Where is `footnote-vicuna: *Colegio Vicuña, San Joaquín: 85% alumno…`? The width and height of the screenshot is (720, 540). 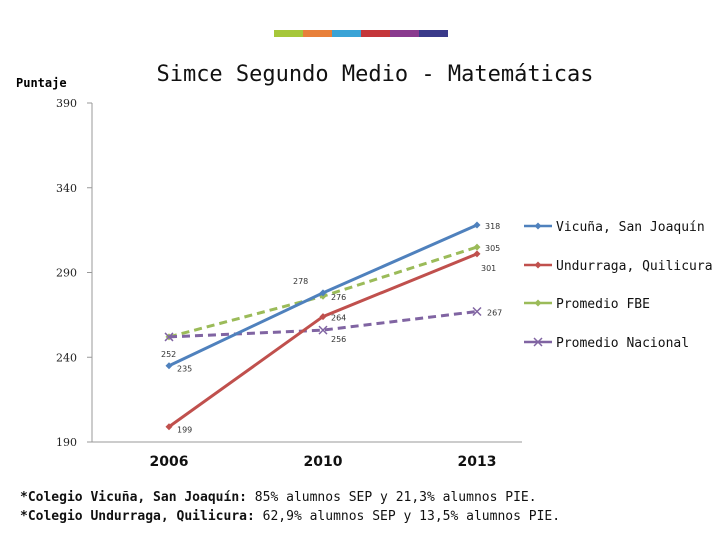 footnote-vicuna: *Colegio Vicuña, San Joaquín: 85% alumno… is located at coordinates (290, 497).